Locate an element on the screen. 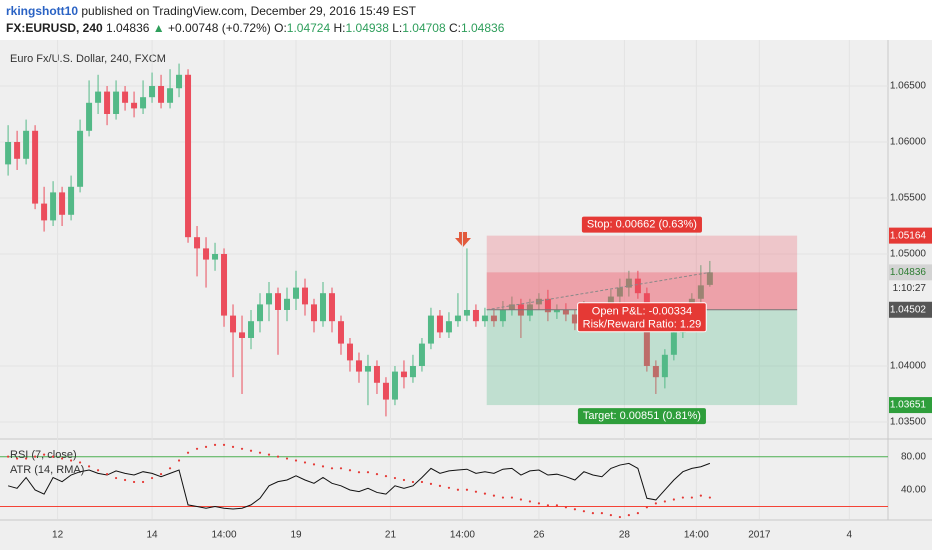 The height and width of the screenshot is (550, 932). y-tick-label: 80.00 is located at coordinates (913, 456).